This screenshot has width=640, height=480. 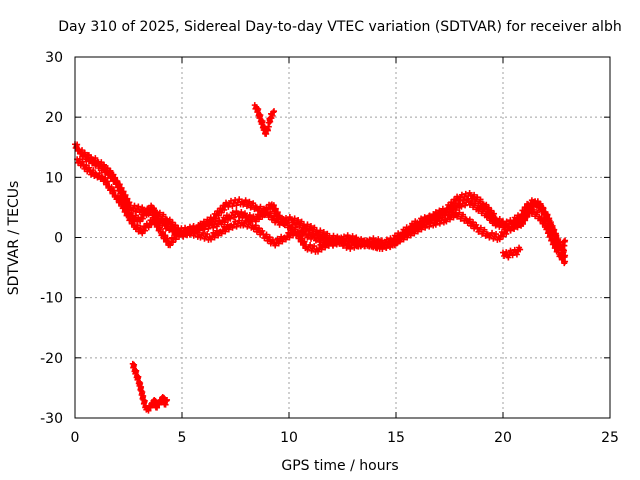 What do you see at coordinates (51, 419) in the screenshot?
I see `y-tick-label: -30` at bounding box center [51, 419].